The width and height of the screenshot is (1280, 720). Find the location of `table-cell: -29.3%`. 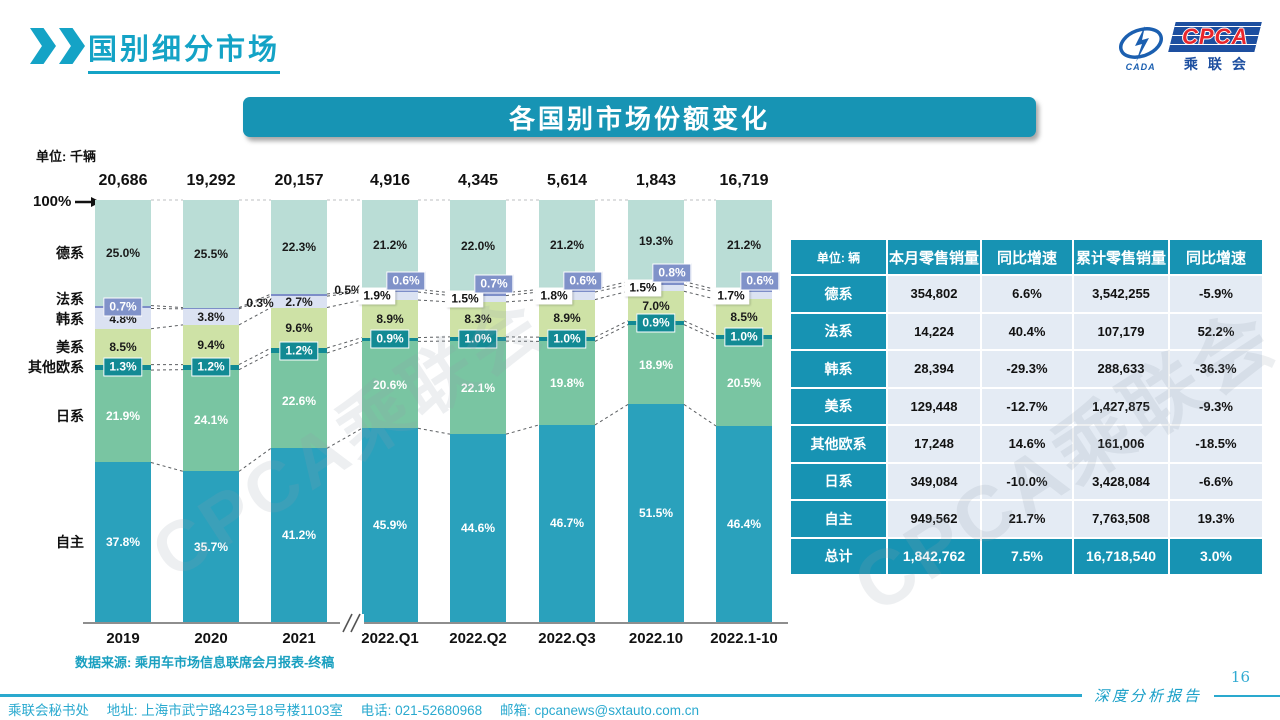

table-cell: -29.3% is located at coordinates (1027, 369).